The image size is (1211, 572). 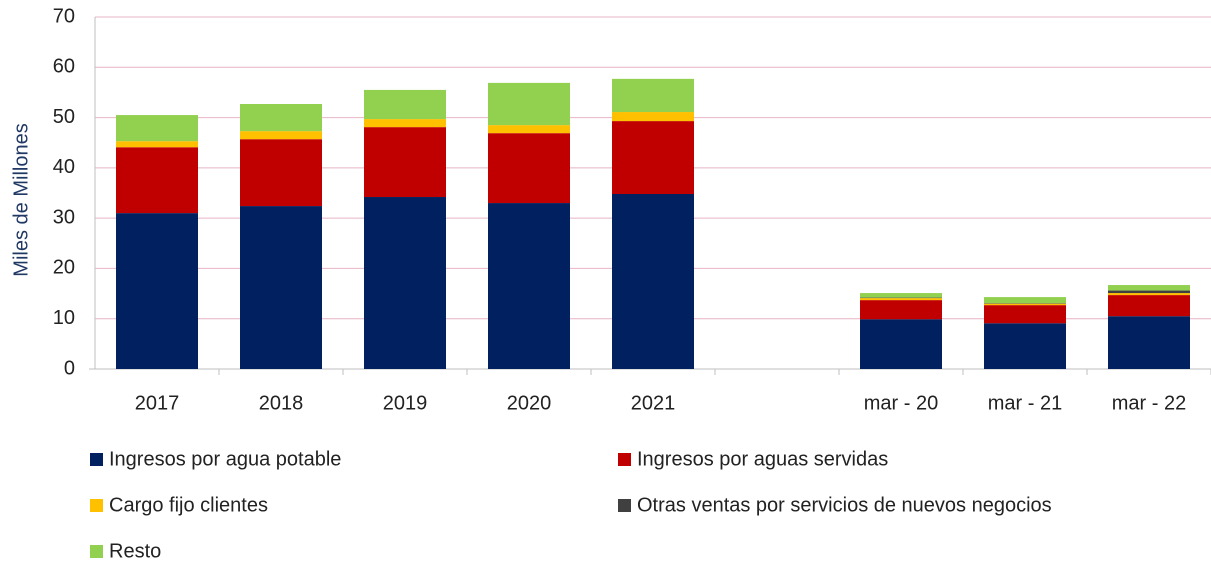 I want to click on x-tick-label: 2021, so click(x=653, y=403).